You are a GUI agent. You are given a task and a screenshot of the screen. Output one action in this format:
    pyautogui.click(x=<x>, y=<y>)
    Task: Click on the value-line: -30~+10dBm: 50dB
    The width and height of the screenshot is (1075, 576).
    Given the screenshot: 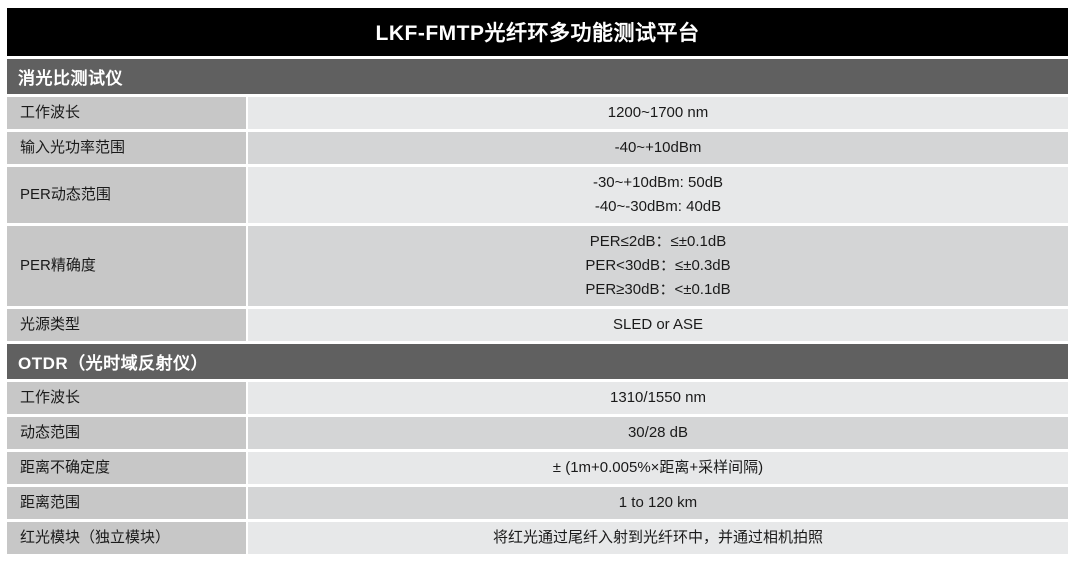 What is the action you would take?
    pyautogui.click(x=658, y=182)
    